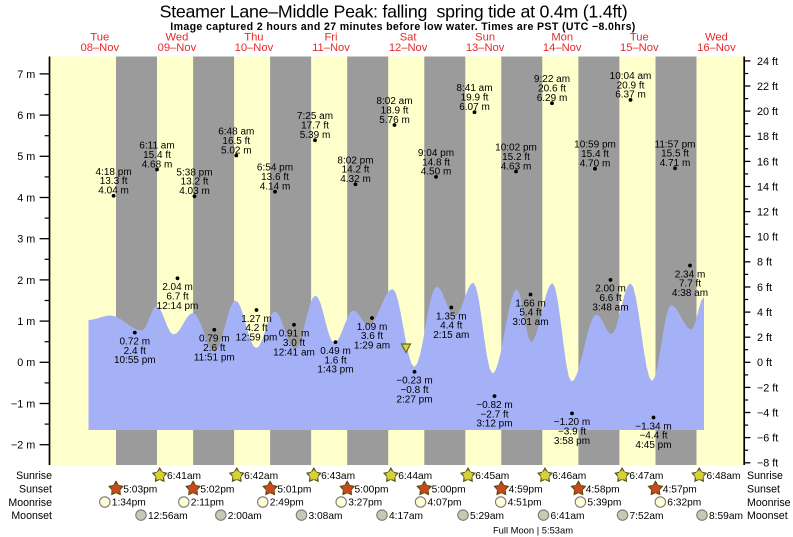 This screenshot has height=537, width=793. Describe the element at coordinates (646, 476) in the screenshot. I see `svg-text: 6:47am` at that location.